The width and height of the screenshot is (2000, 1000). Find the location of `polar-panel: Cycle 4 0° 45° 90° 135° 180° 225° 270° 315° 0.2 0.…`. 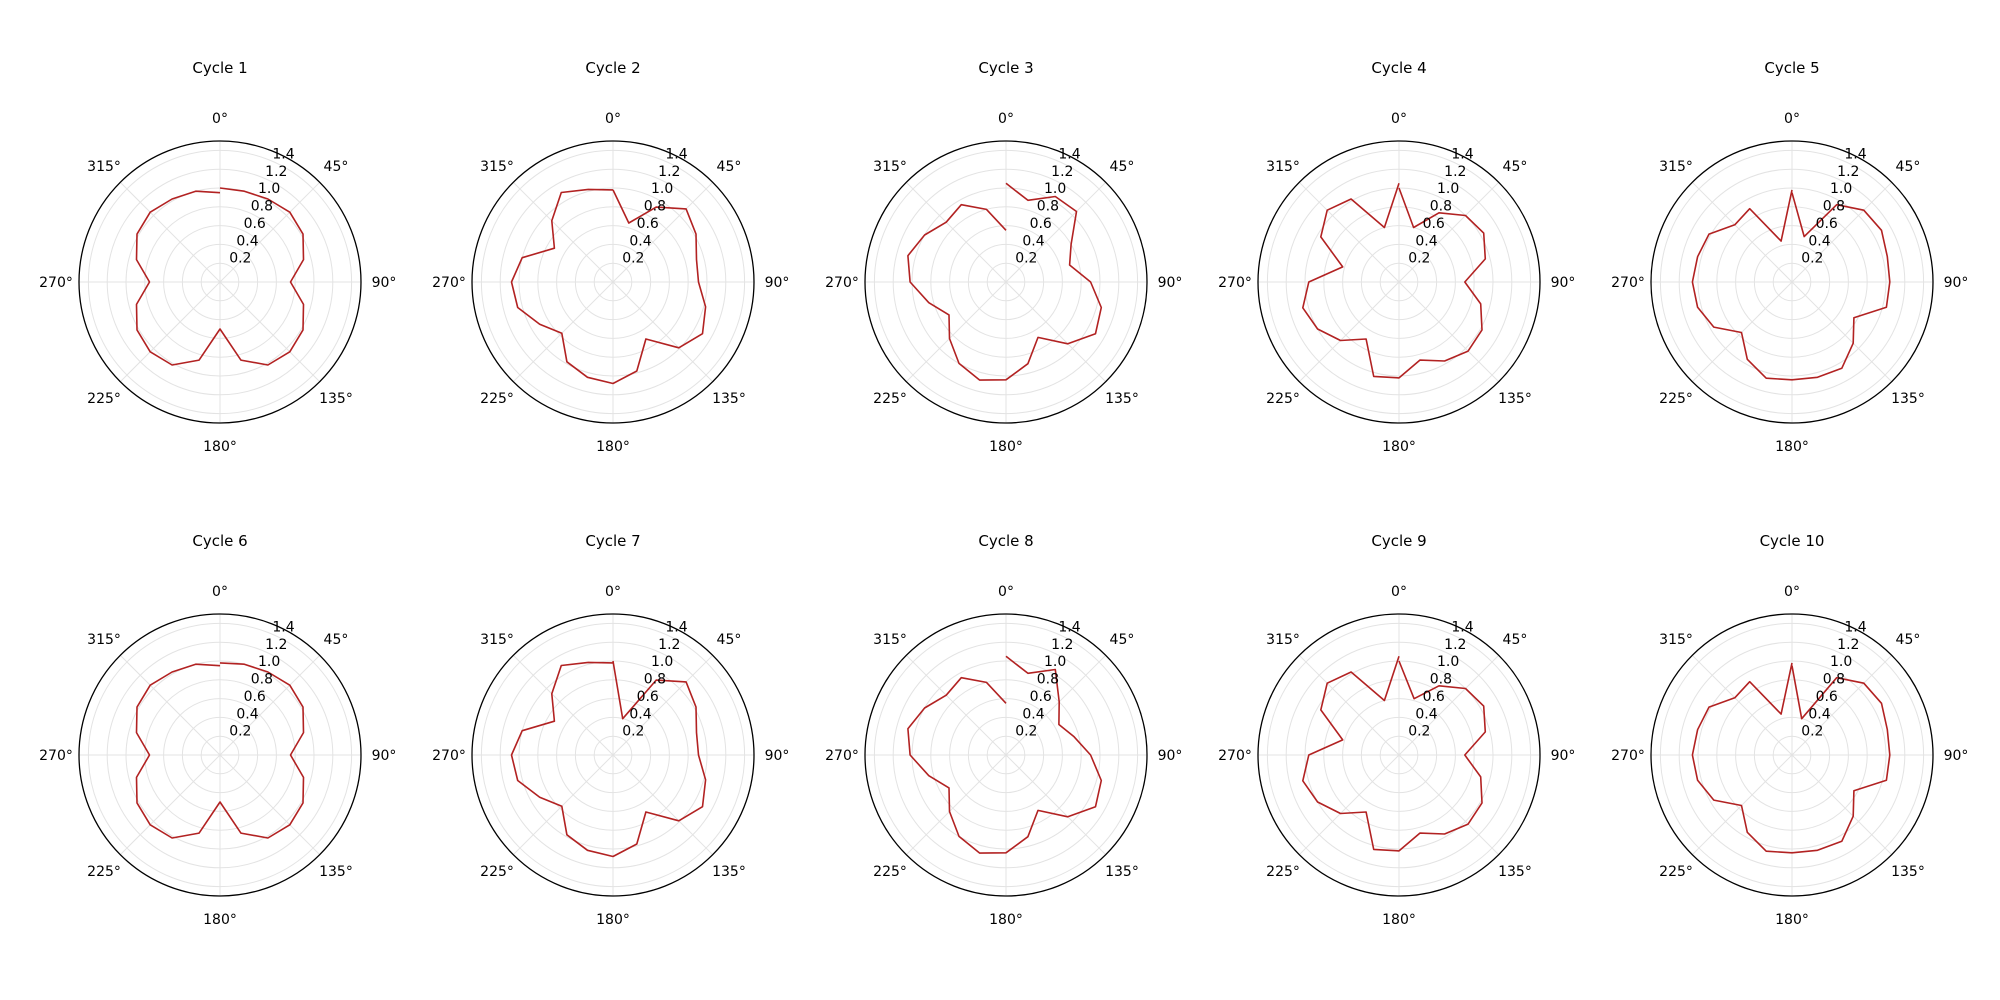

polar-panel: Cycle 4 0° 45° 90° 135° 180° 225° 270° 315° 0.2 0.… is located at coordinates (1396, 257).